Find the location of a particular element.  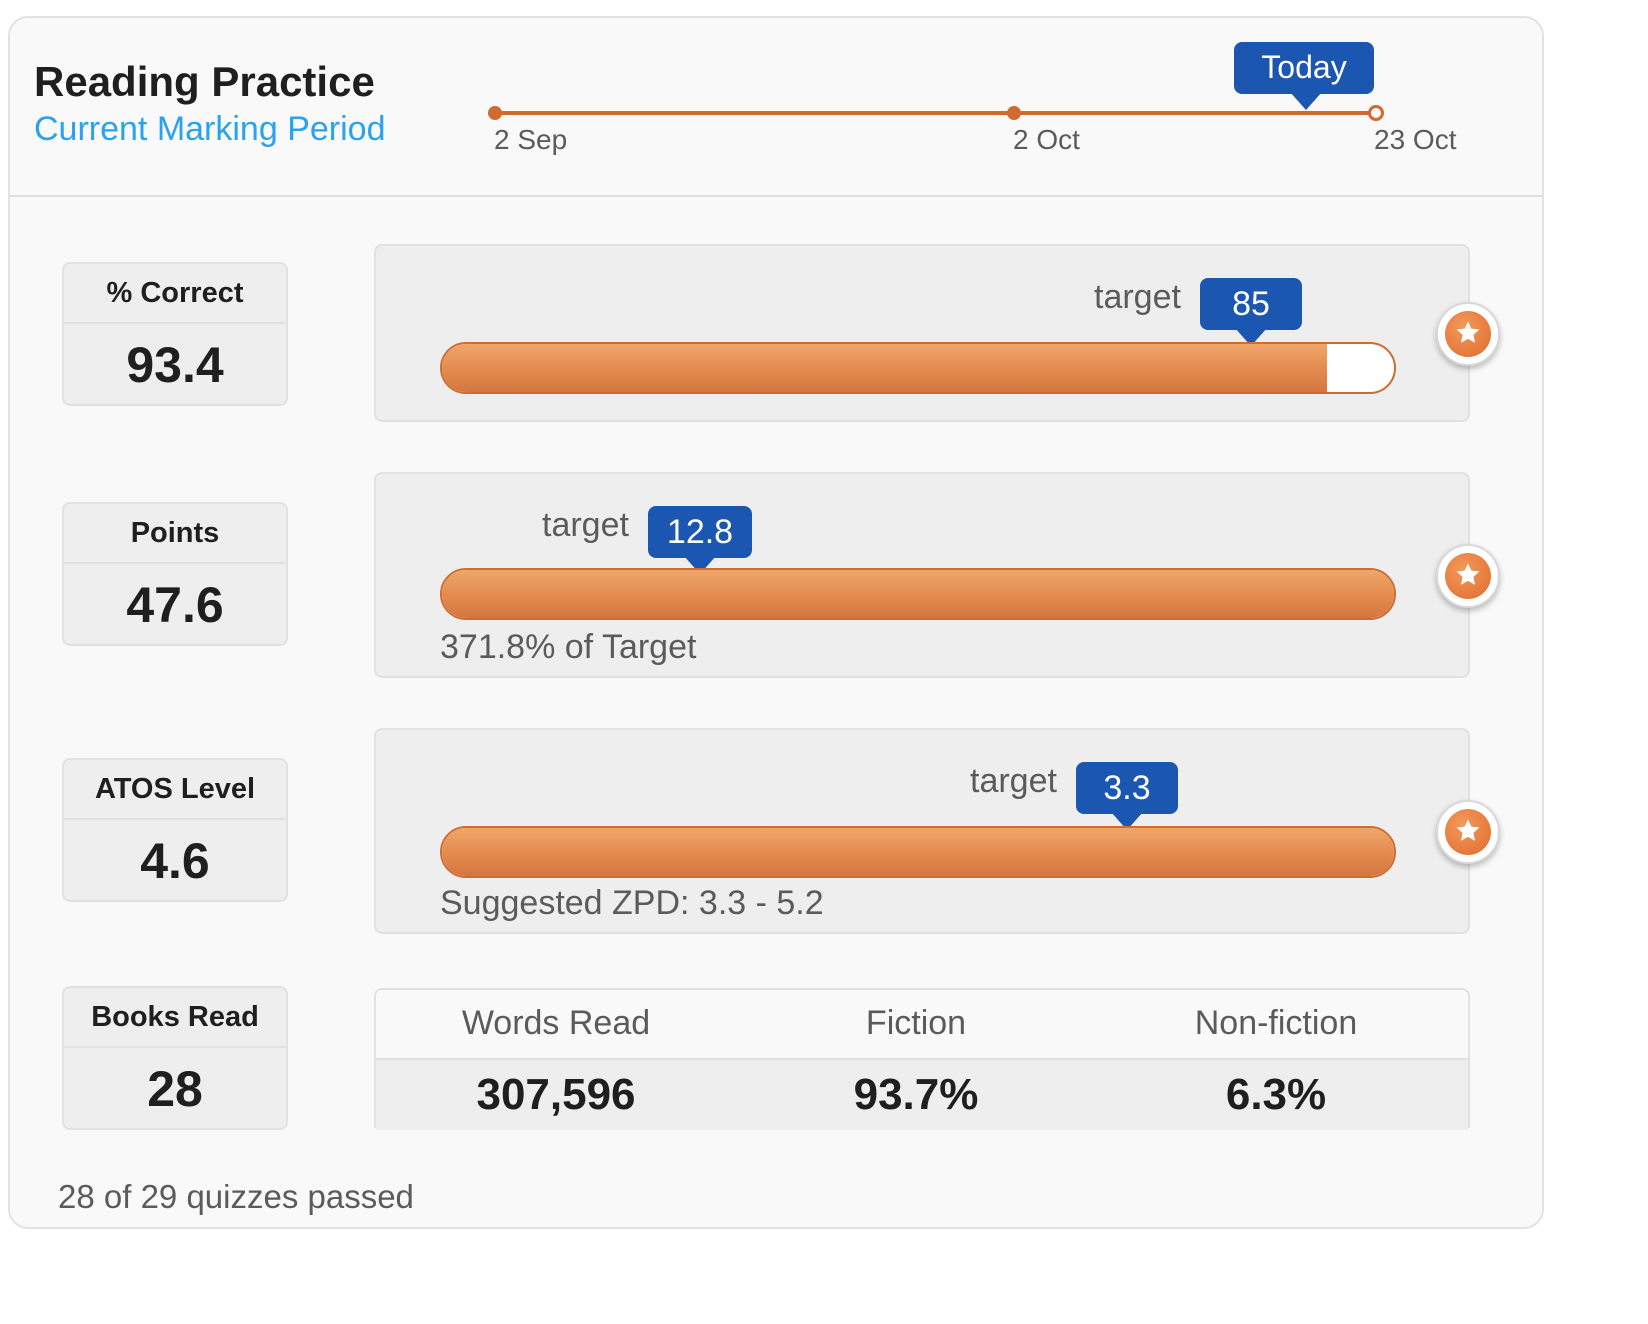

words-read-value: 307,596 is located at coordinates (556, 1094).